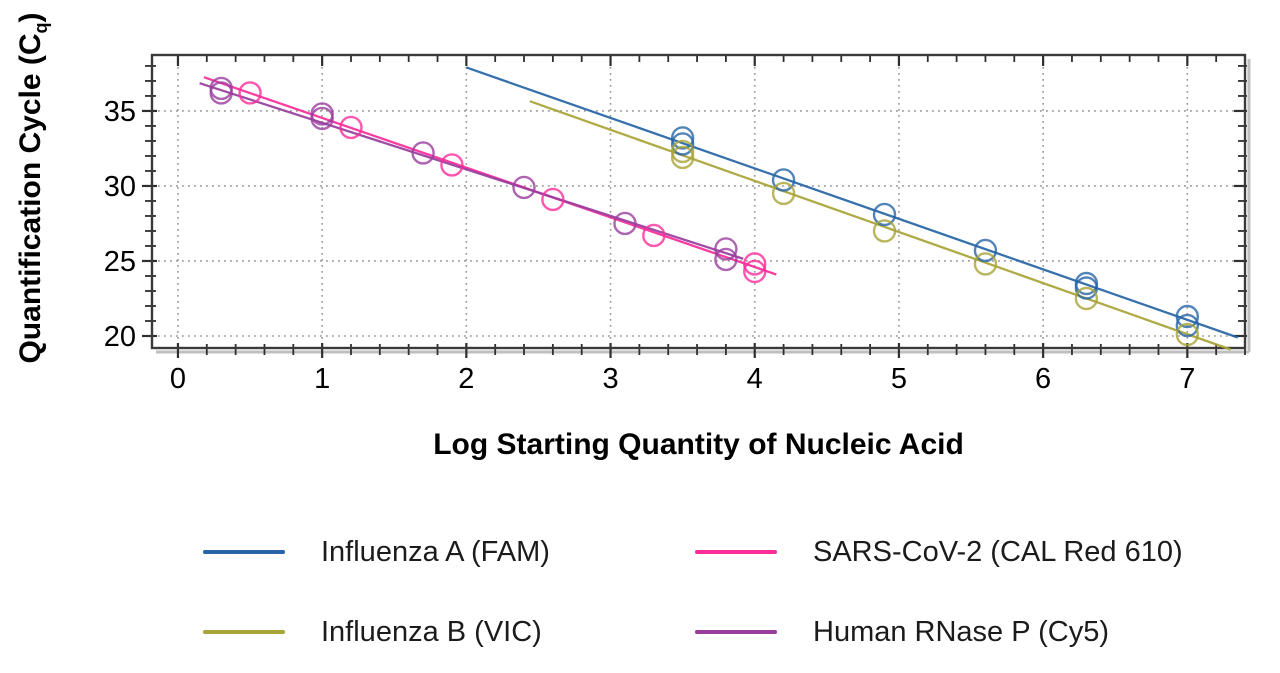 The height and width of the screenshot is (673, 1280). I want to click on x-tick-label: 7, so click(1187, 379).